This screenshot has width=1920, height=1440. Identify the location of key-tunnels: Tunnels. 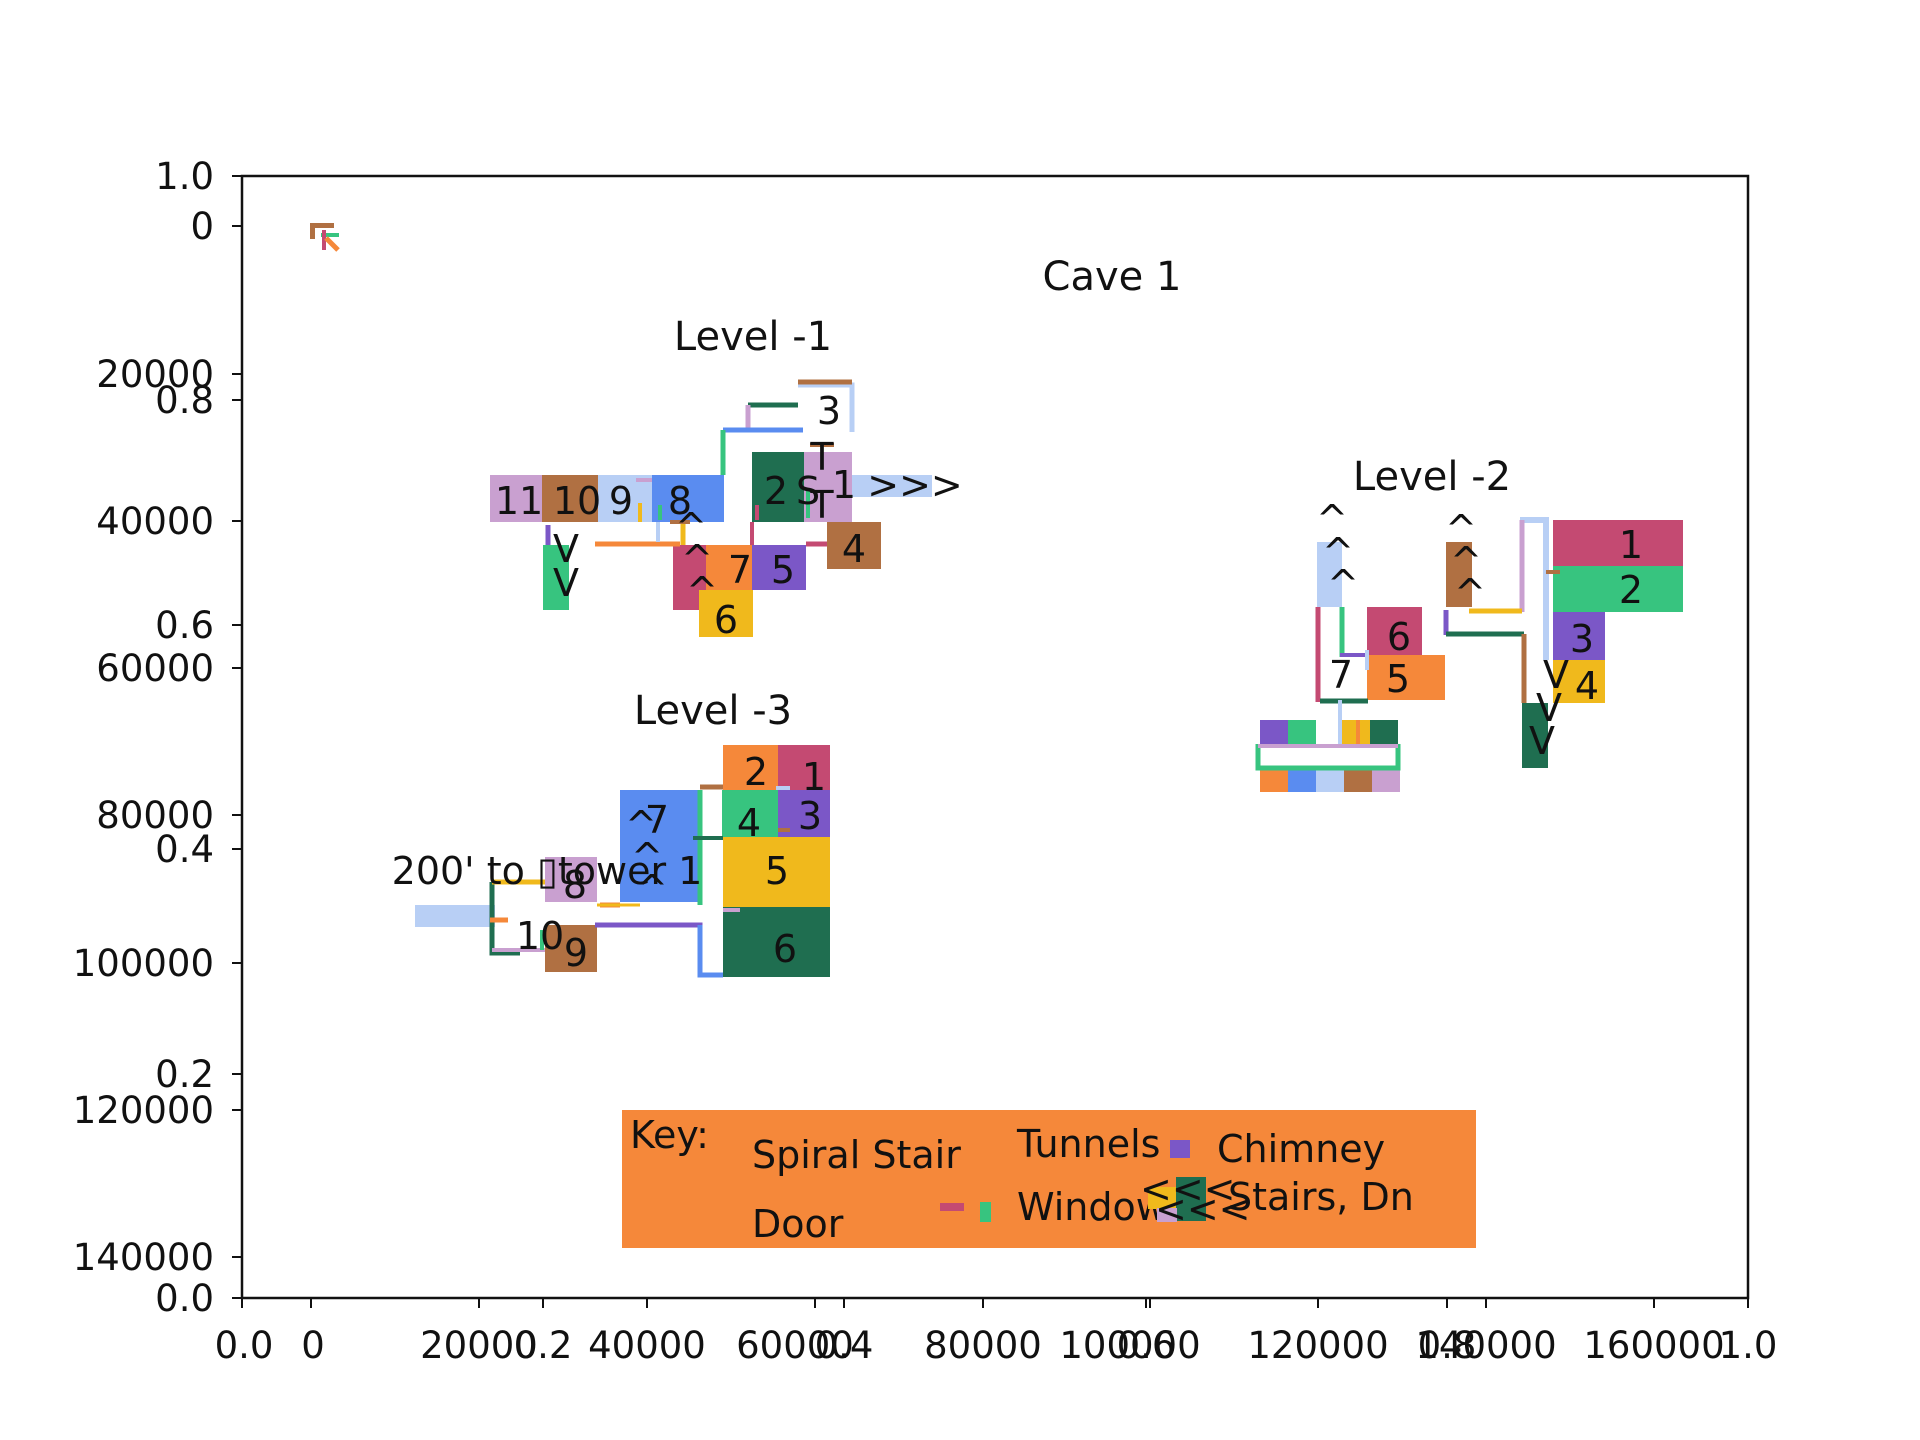
(1088, 1144).